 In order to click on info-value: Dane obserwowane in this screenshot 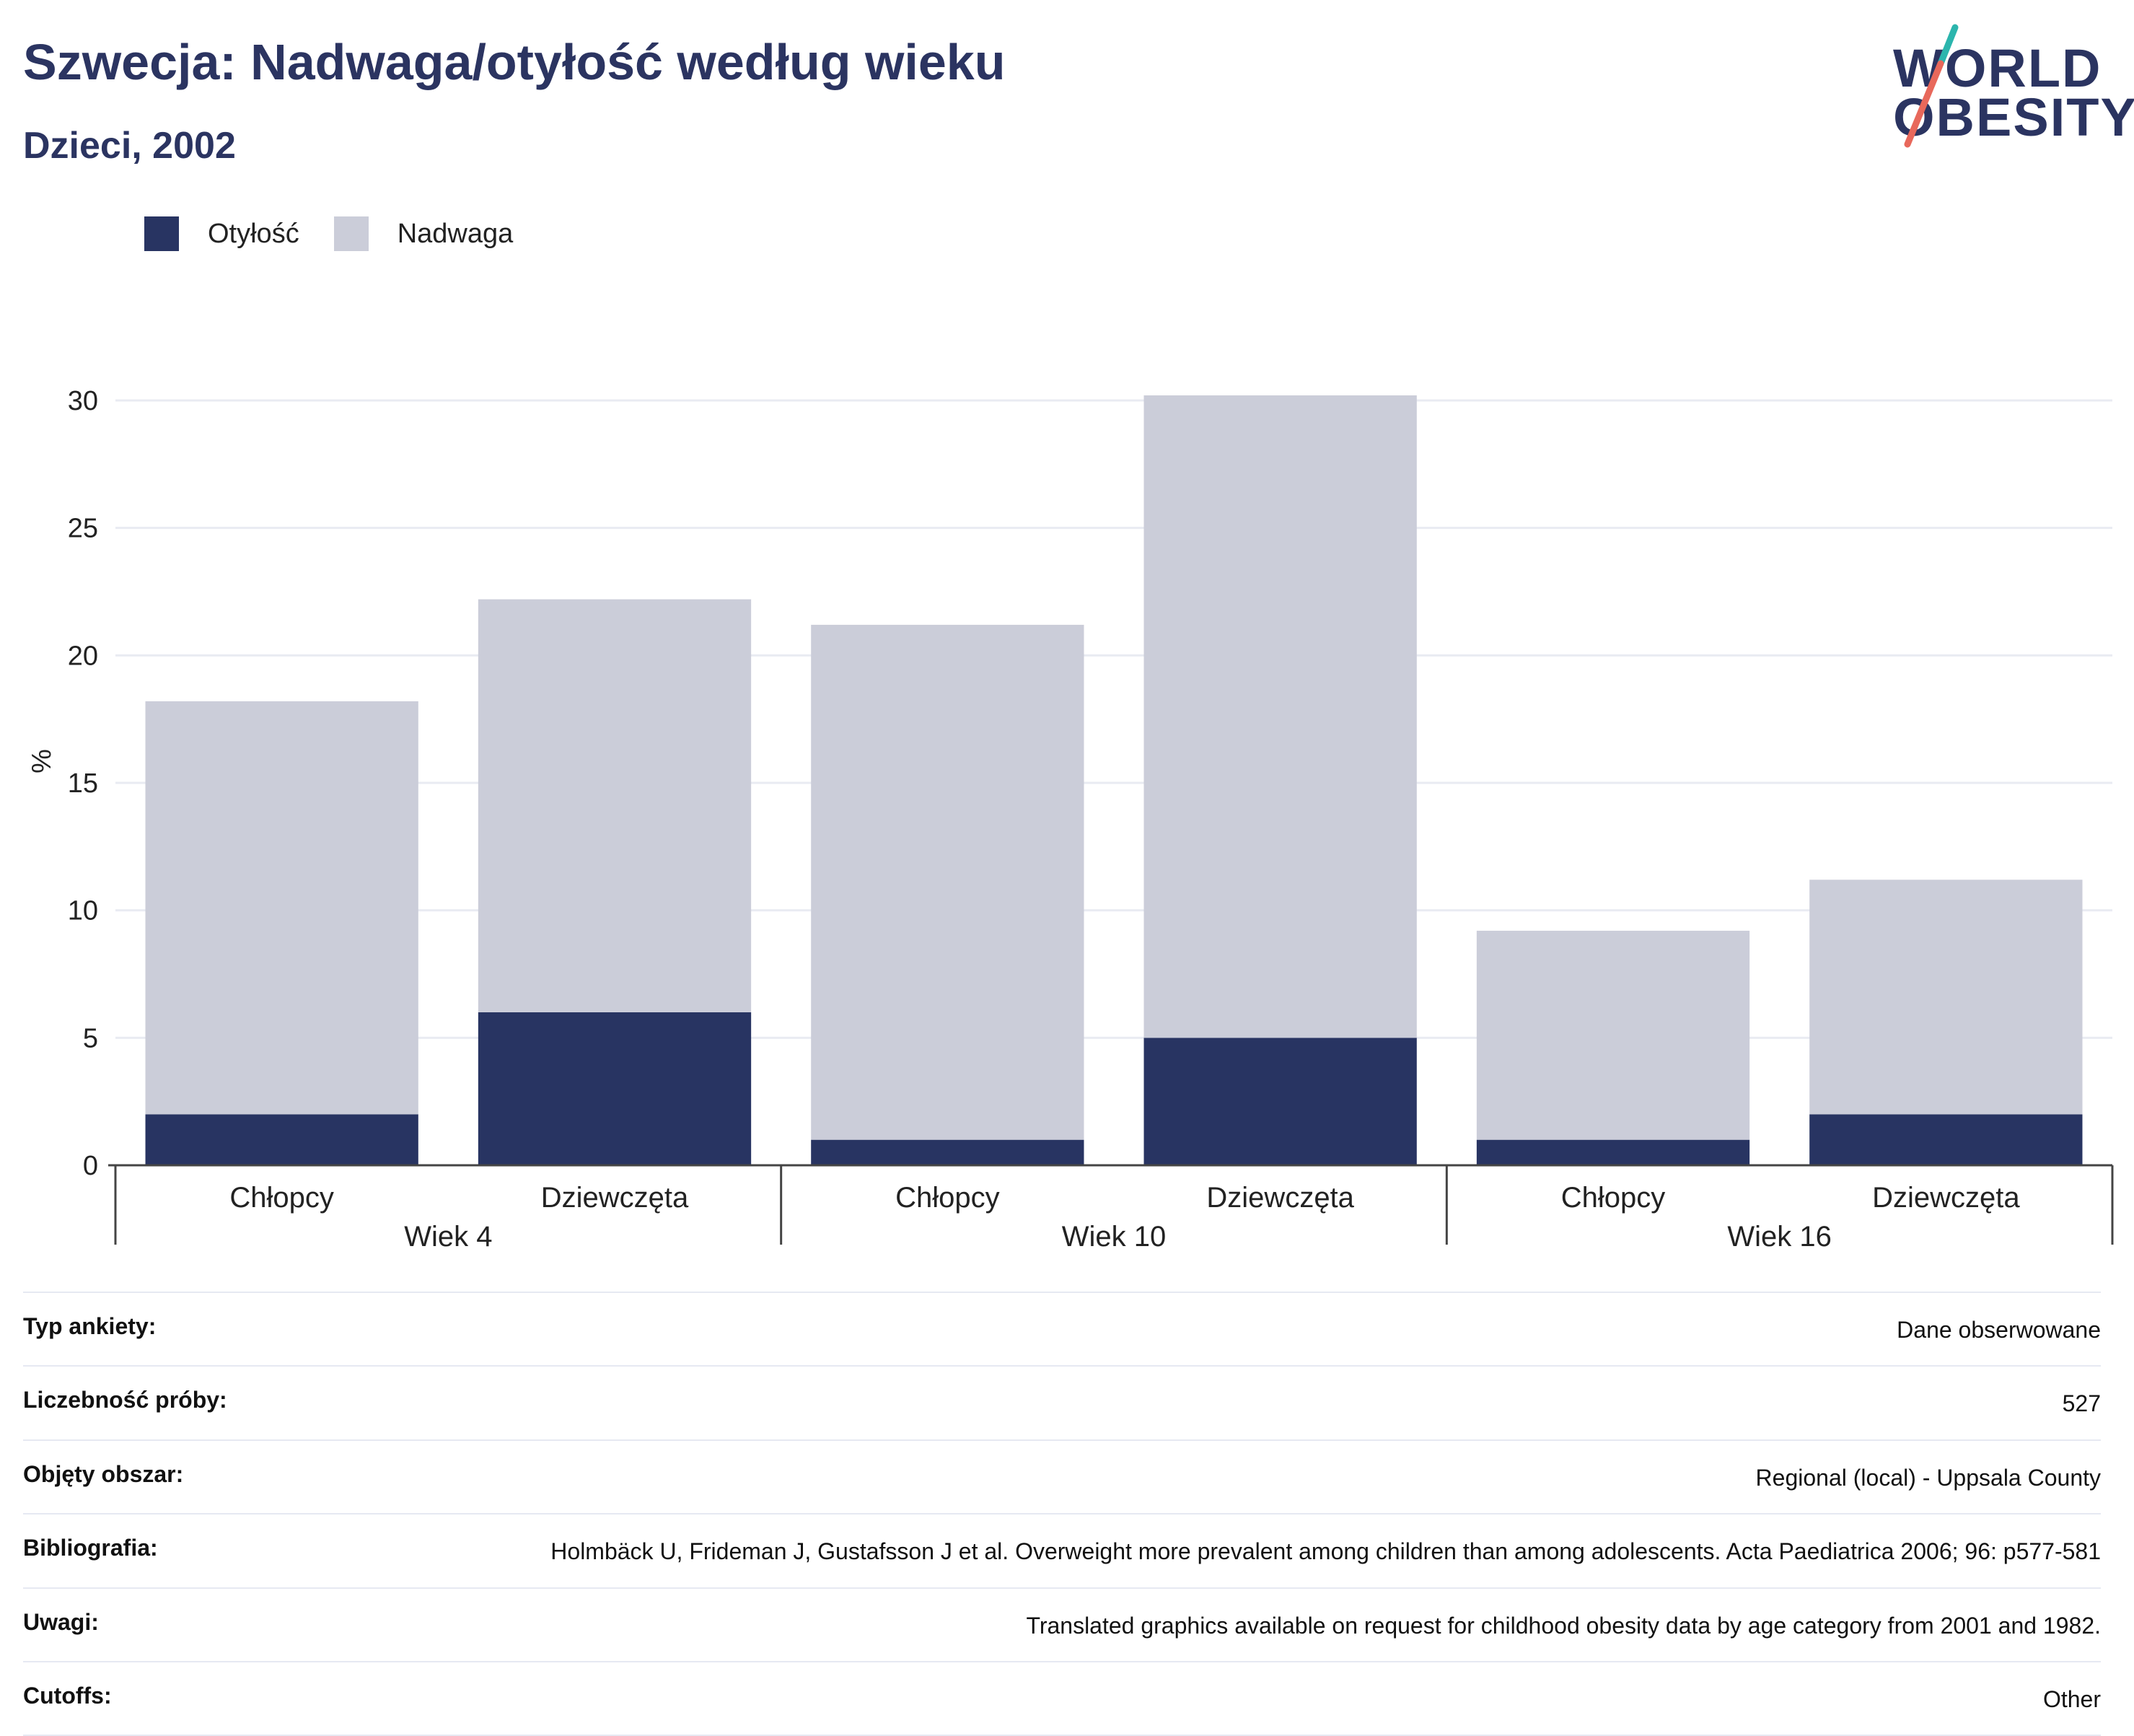, I will do `click(1999, 1330)`.